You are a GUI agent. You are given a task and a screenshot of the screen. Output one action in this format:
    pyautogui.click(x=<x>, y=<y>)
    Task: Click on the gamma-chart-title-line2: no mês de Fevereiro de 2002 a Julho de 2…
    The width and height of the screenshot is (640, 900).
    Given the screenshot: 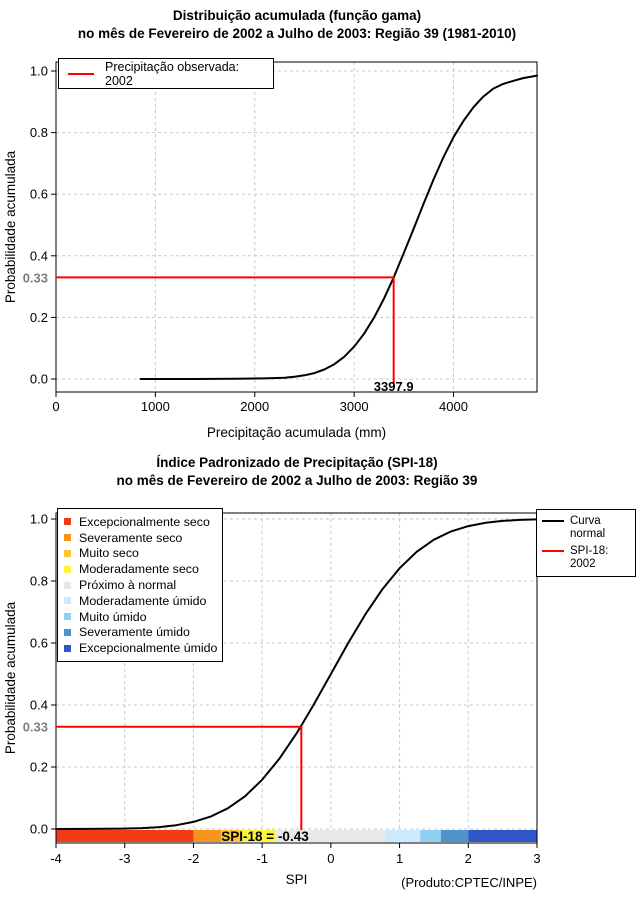 What is the action you would take?
    pyautogui.click(x=297, y=33)
    